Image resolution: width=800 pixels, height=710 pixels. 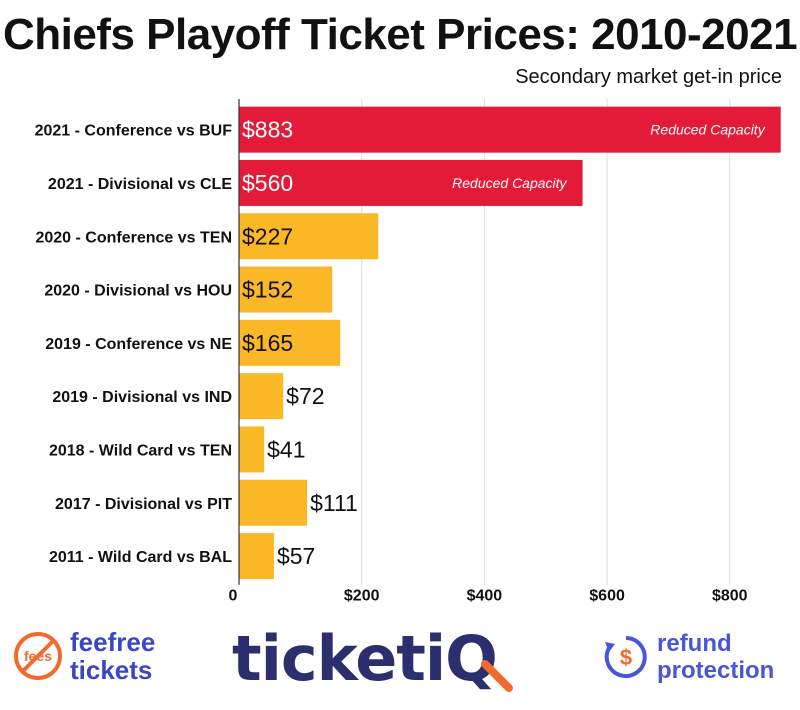 What do you see at coordinates (648, 77) in the screenshot?
I see `chart-subtitle: Secondary market get-in price` at bounding box center [648, 77].